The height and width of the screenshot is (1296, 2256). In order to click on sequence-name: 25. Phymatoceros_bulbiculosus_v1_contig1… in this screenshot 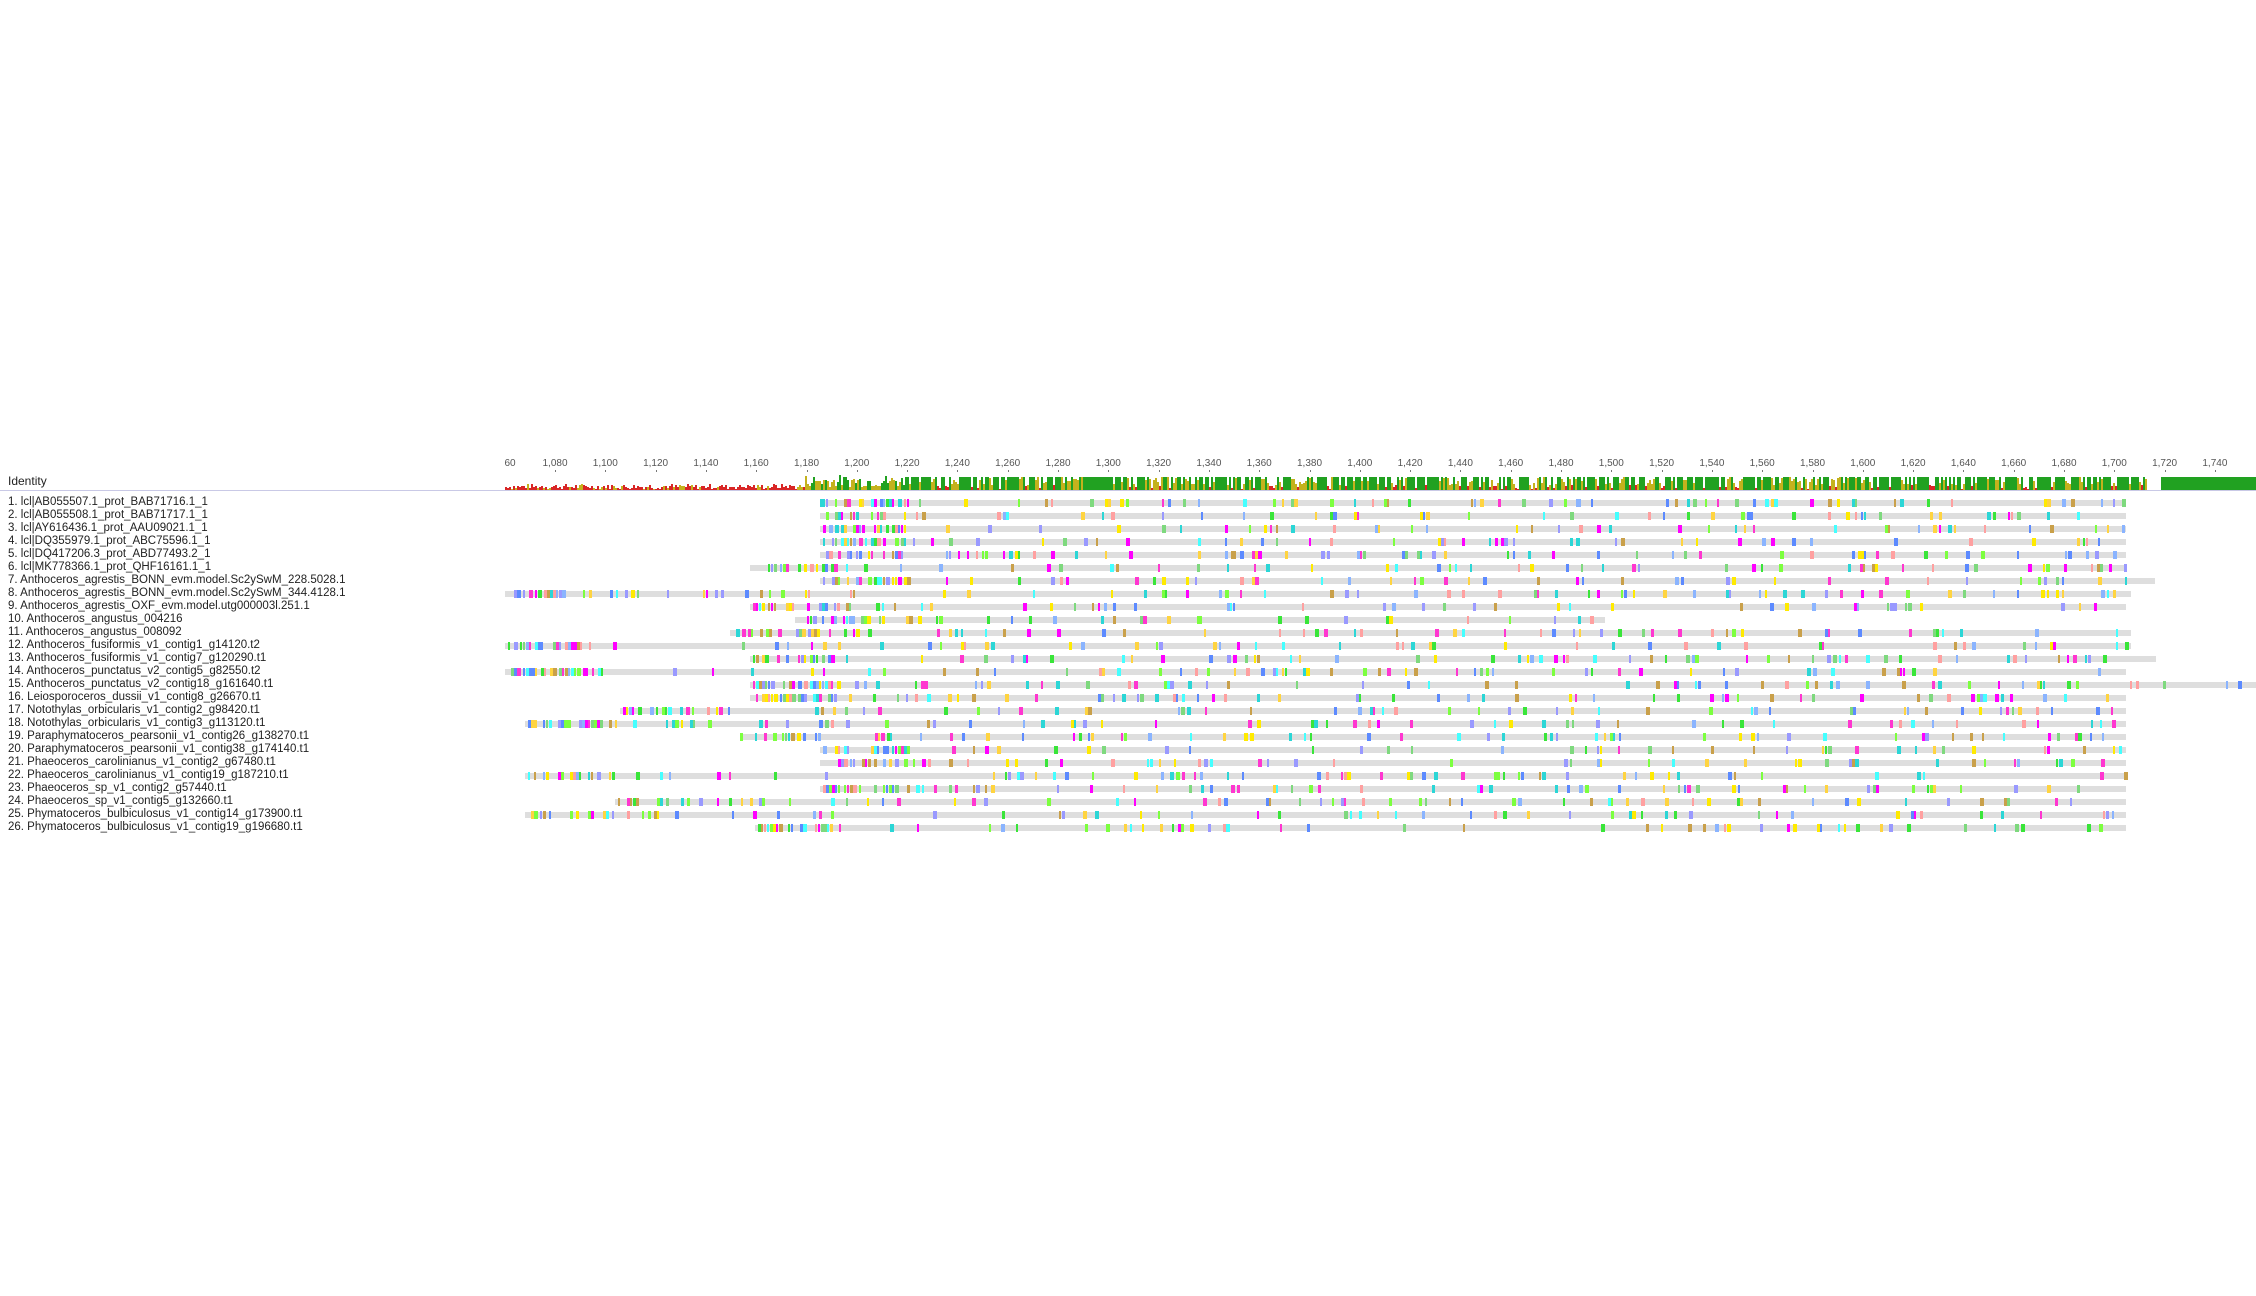, I will do `click(155, 814)`.